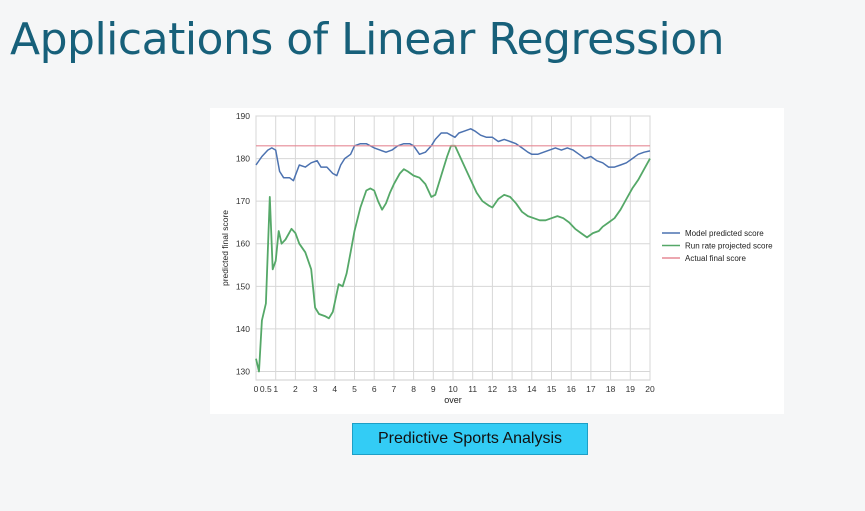  Describe the element at coordinates (394, 389) in the screenshot. I see `x-tick-label: 7` at that location.